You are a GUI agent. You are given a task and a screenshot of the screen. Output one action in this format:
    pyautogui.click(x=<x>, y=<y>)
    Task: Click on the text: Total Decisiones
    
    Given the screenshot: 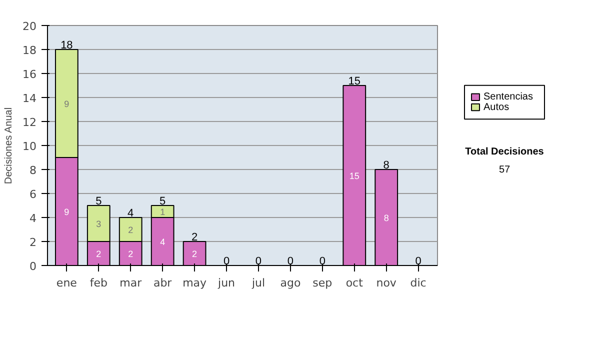 What is the action you would take?
    pyautogui.click(x=504, y=152)
    